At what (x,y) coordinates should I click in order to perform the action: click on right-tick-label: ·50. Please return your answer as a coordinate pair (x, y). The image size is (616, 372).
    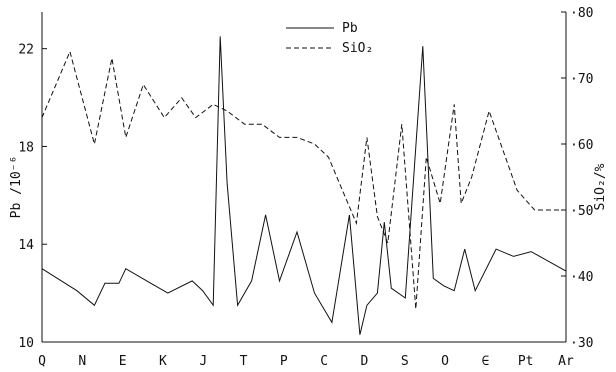
    Looking at the image, I should click on (581, 211).